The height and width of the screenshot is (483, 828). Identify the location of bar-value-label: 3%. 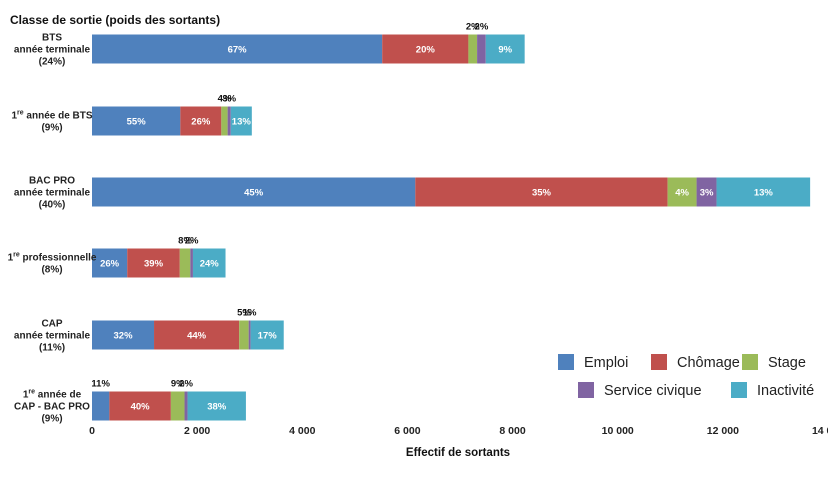
(707, 193).